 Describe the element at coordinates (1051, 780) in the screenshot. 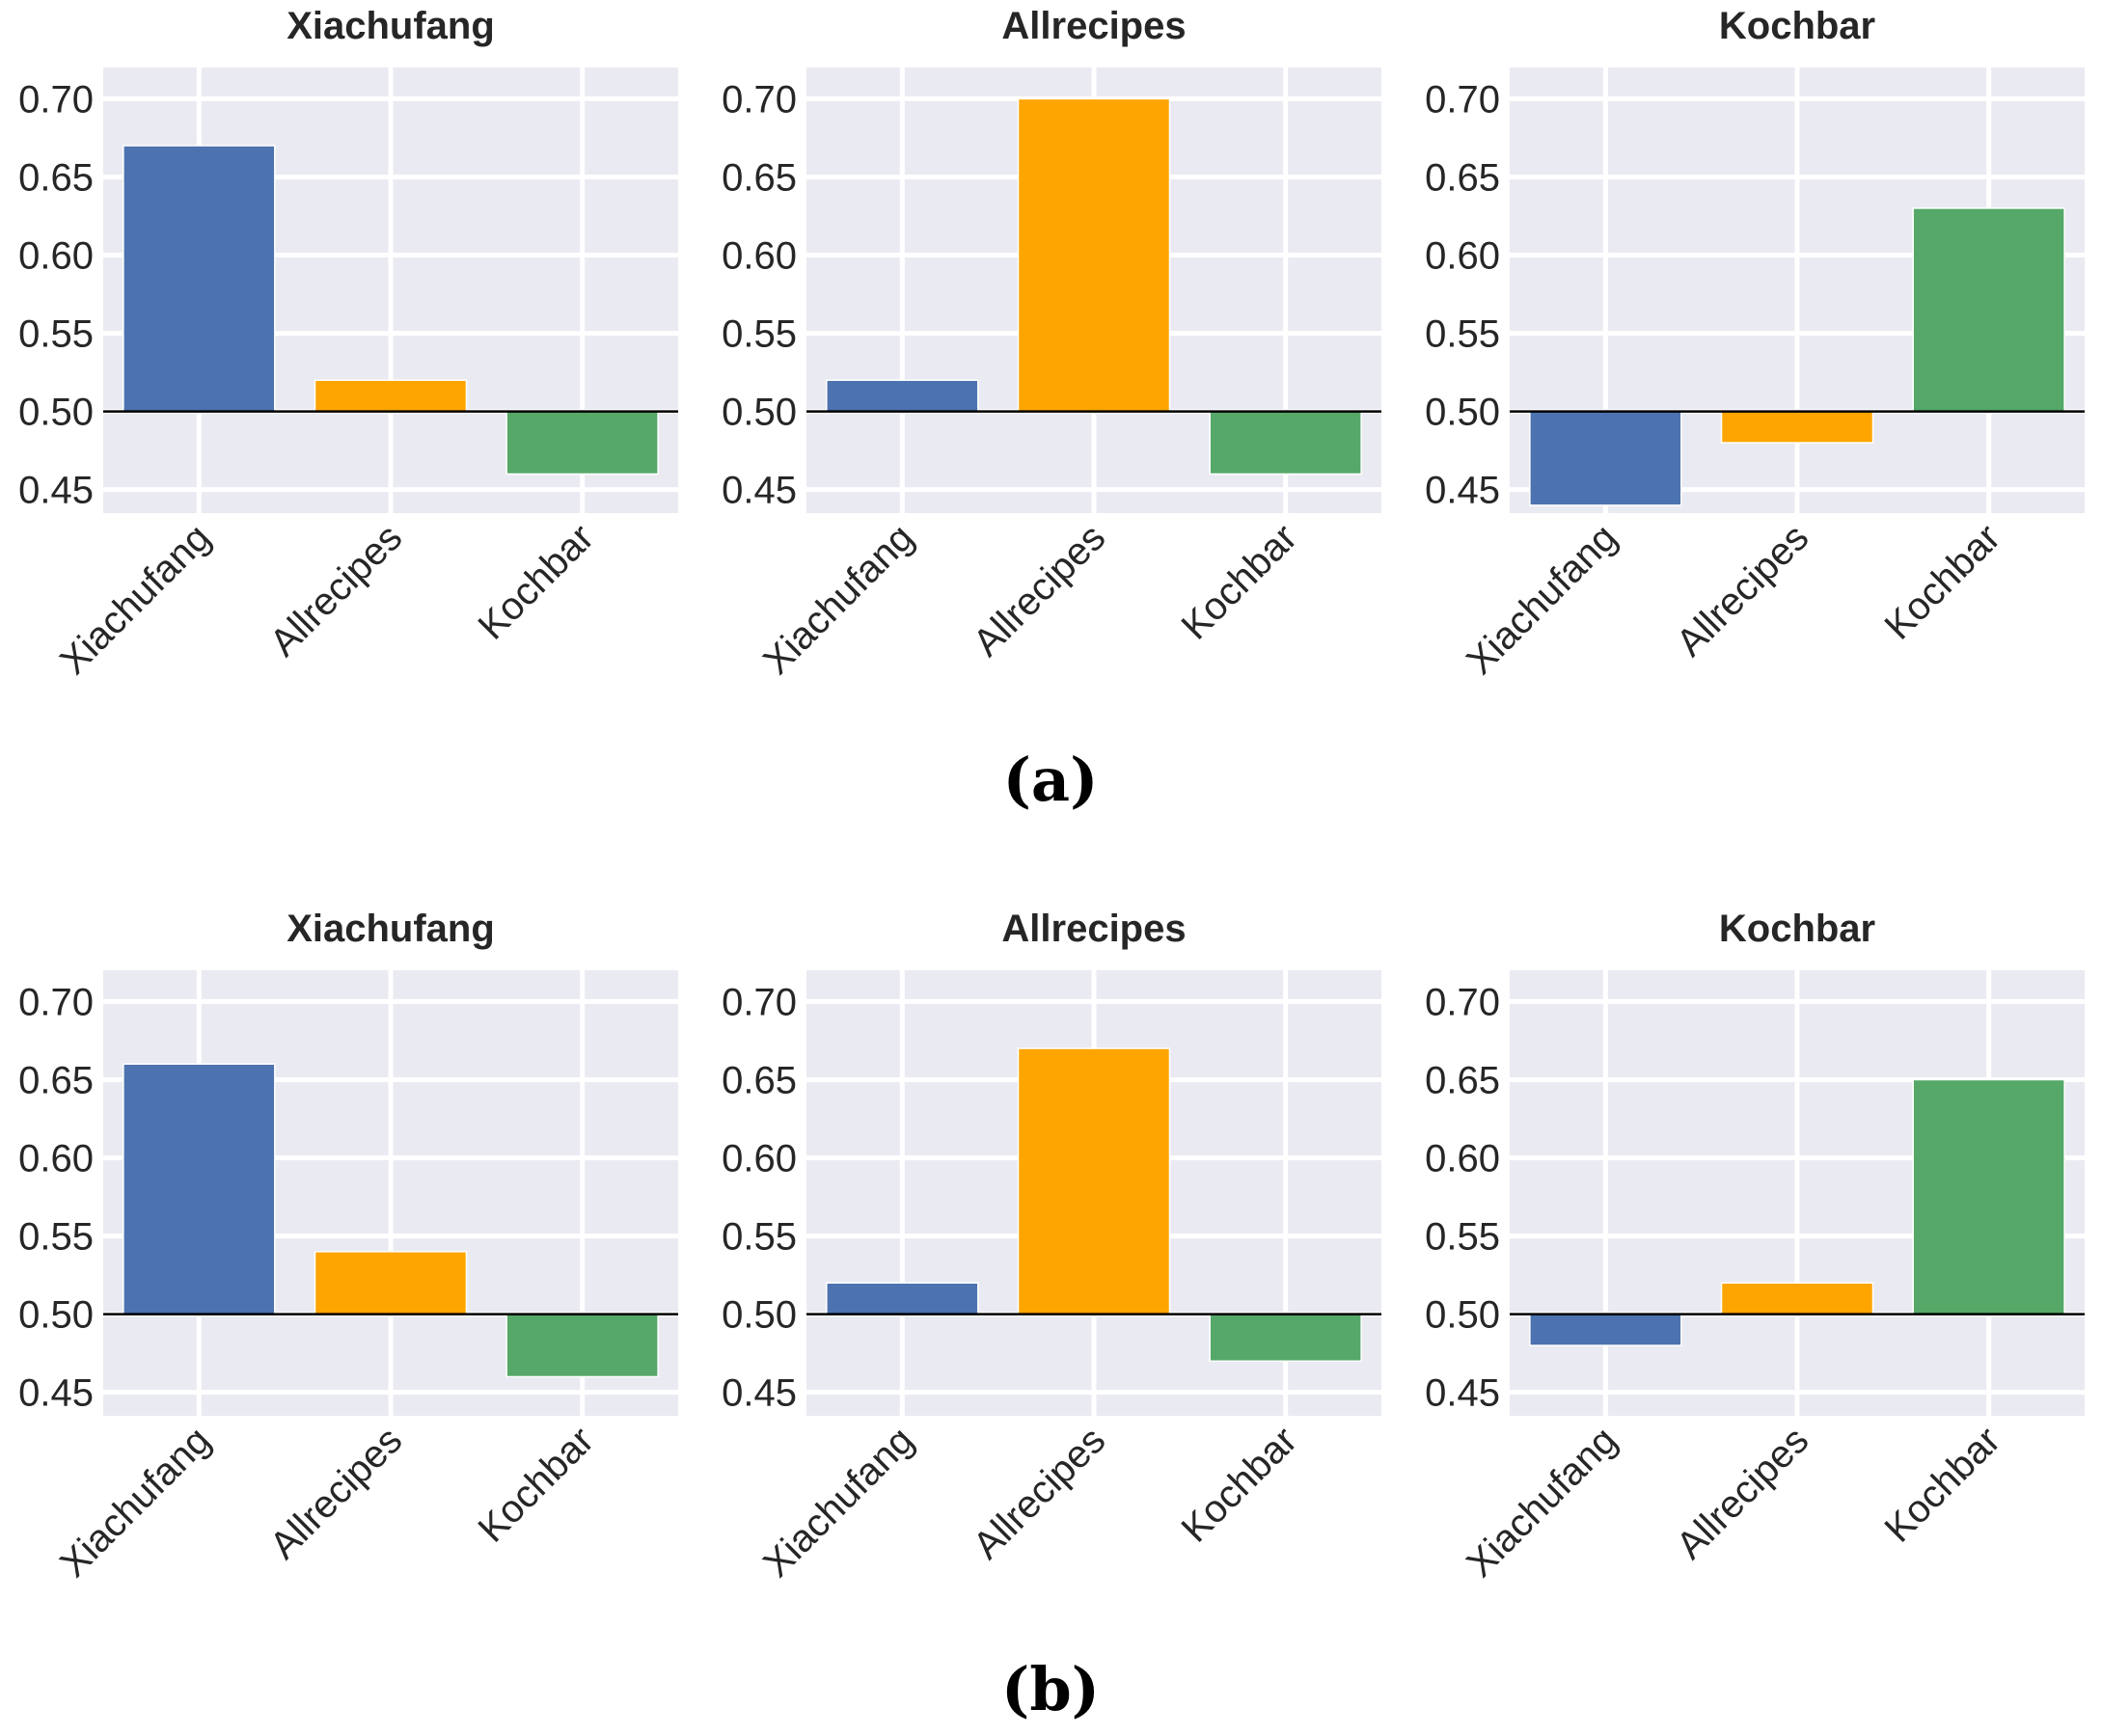

I see `caption-a: (a)` at that location.